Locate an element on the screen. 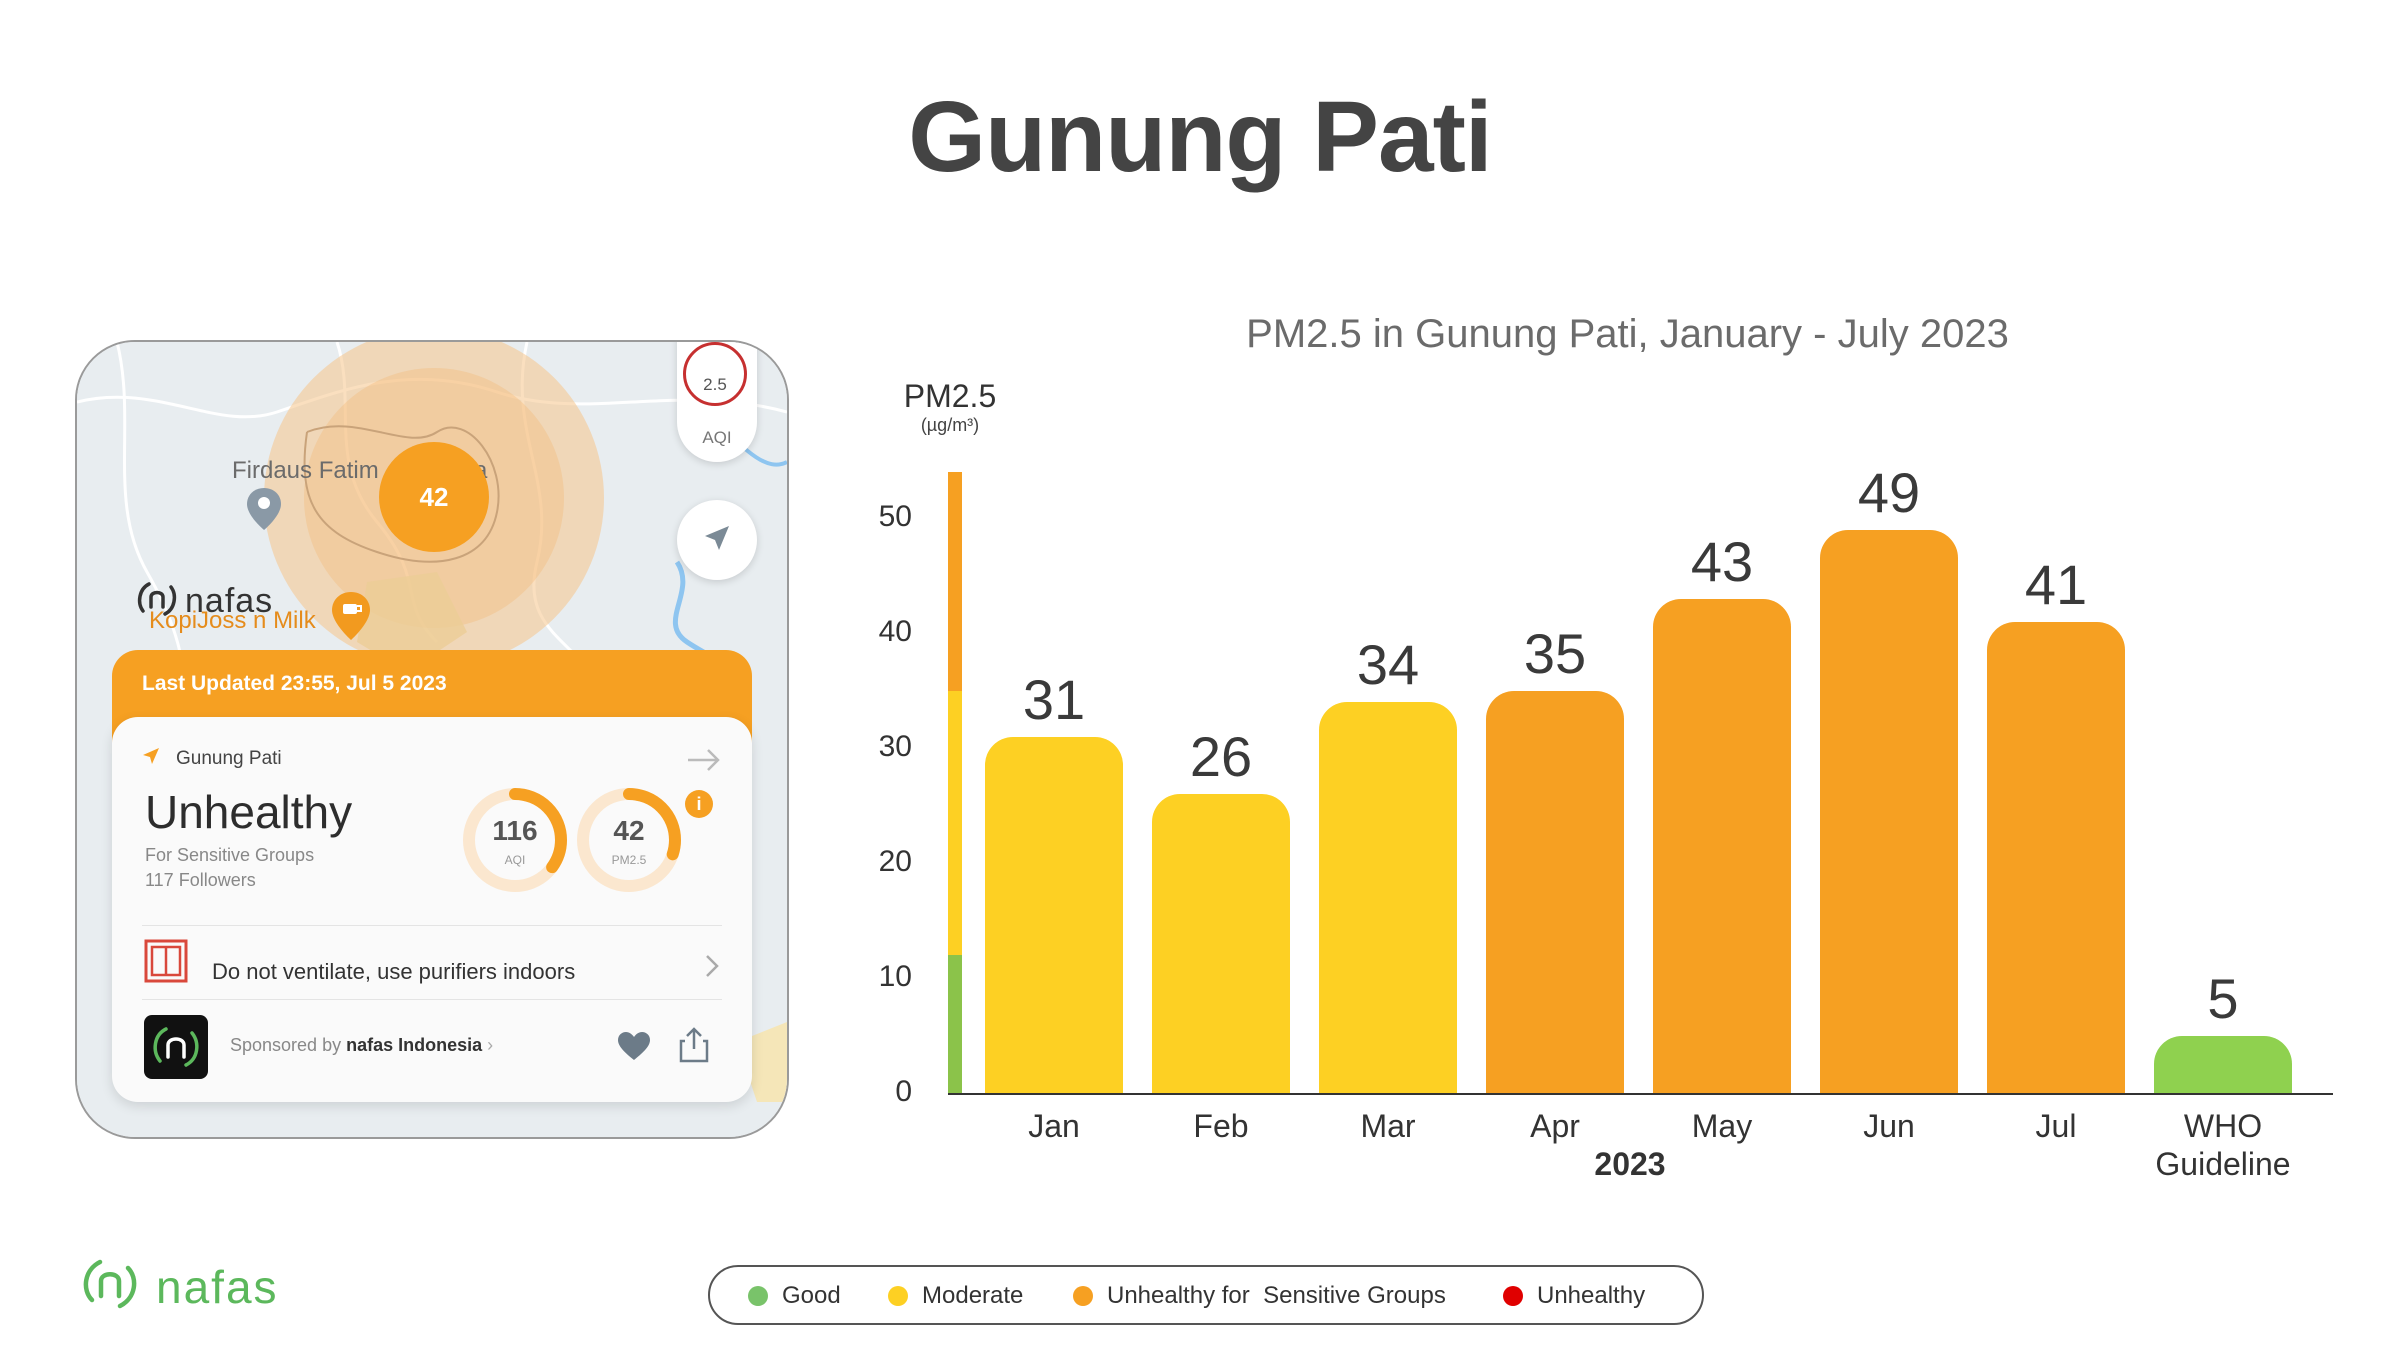 The width and height of the screenshot is (2400, 1350). bar-value-label: 31 is located at coordinates (1054, 699).